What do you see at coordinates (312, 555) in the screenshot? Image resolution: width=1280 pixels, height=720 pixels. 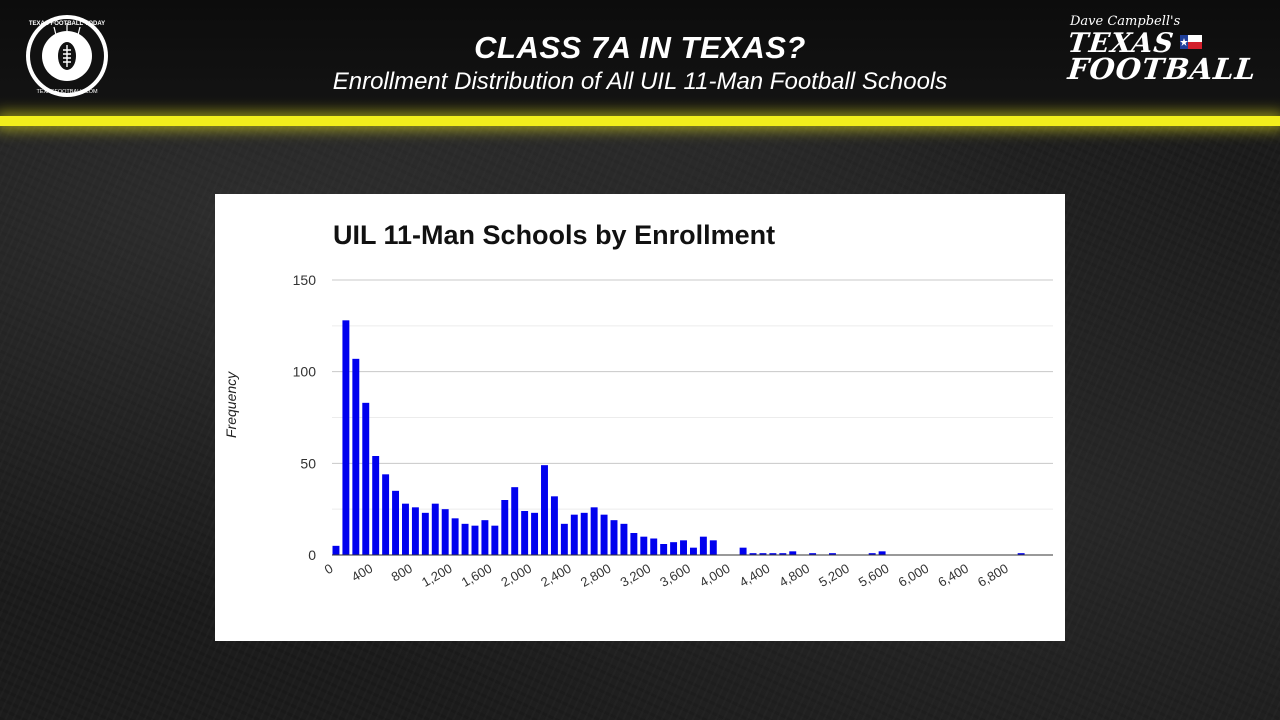 I see `y-tick-label: 0` at bounding box center [312, 555].